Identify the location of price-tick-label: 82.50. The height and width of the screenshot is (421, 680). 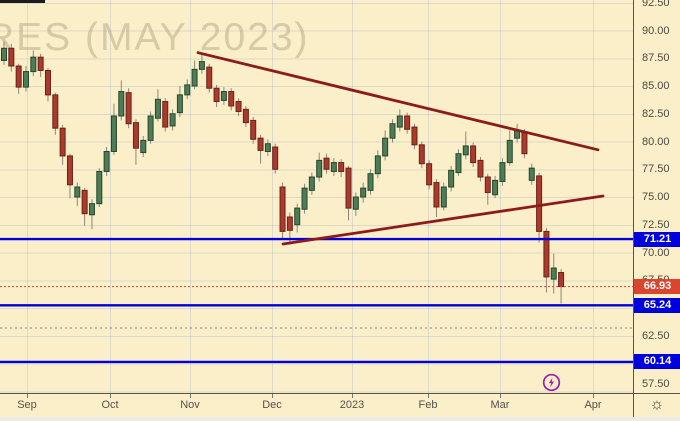
(656, 113).